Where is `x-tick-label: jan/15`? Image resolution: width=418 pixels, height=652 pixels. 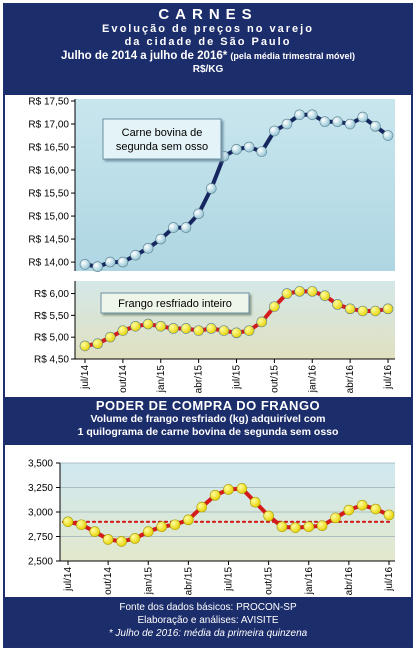 x-tick-label: jan/15 is located at coordinates (148, 581).